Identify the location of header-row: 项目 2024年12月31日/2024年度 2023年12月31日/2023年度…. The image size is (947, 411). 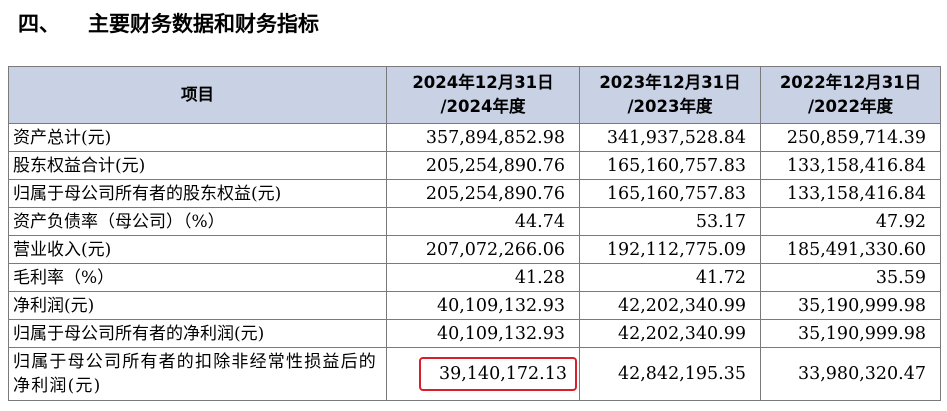
(474, 95).